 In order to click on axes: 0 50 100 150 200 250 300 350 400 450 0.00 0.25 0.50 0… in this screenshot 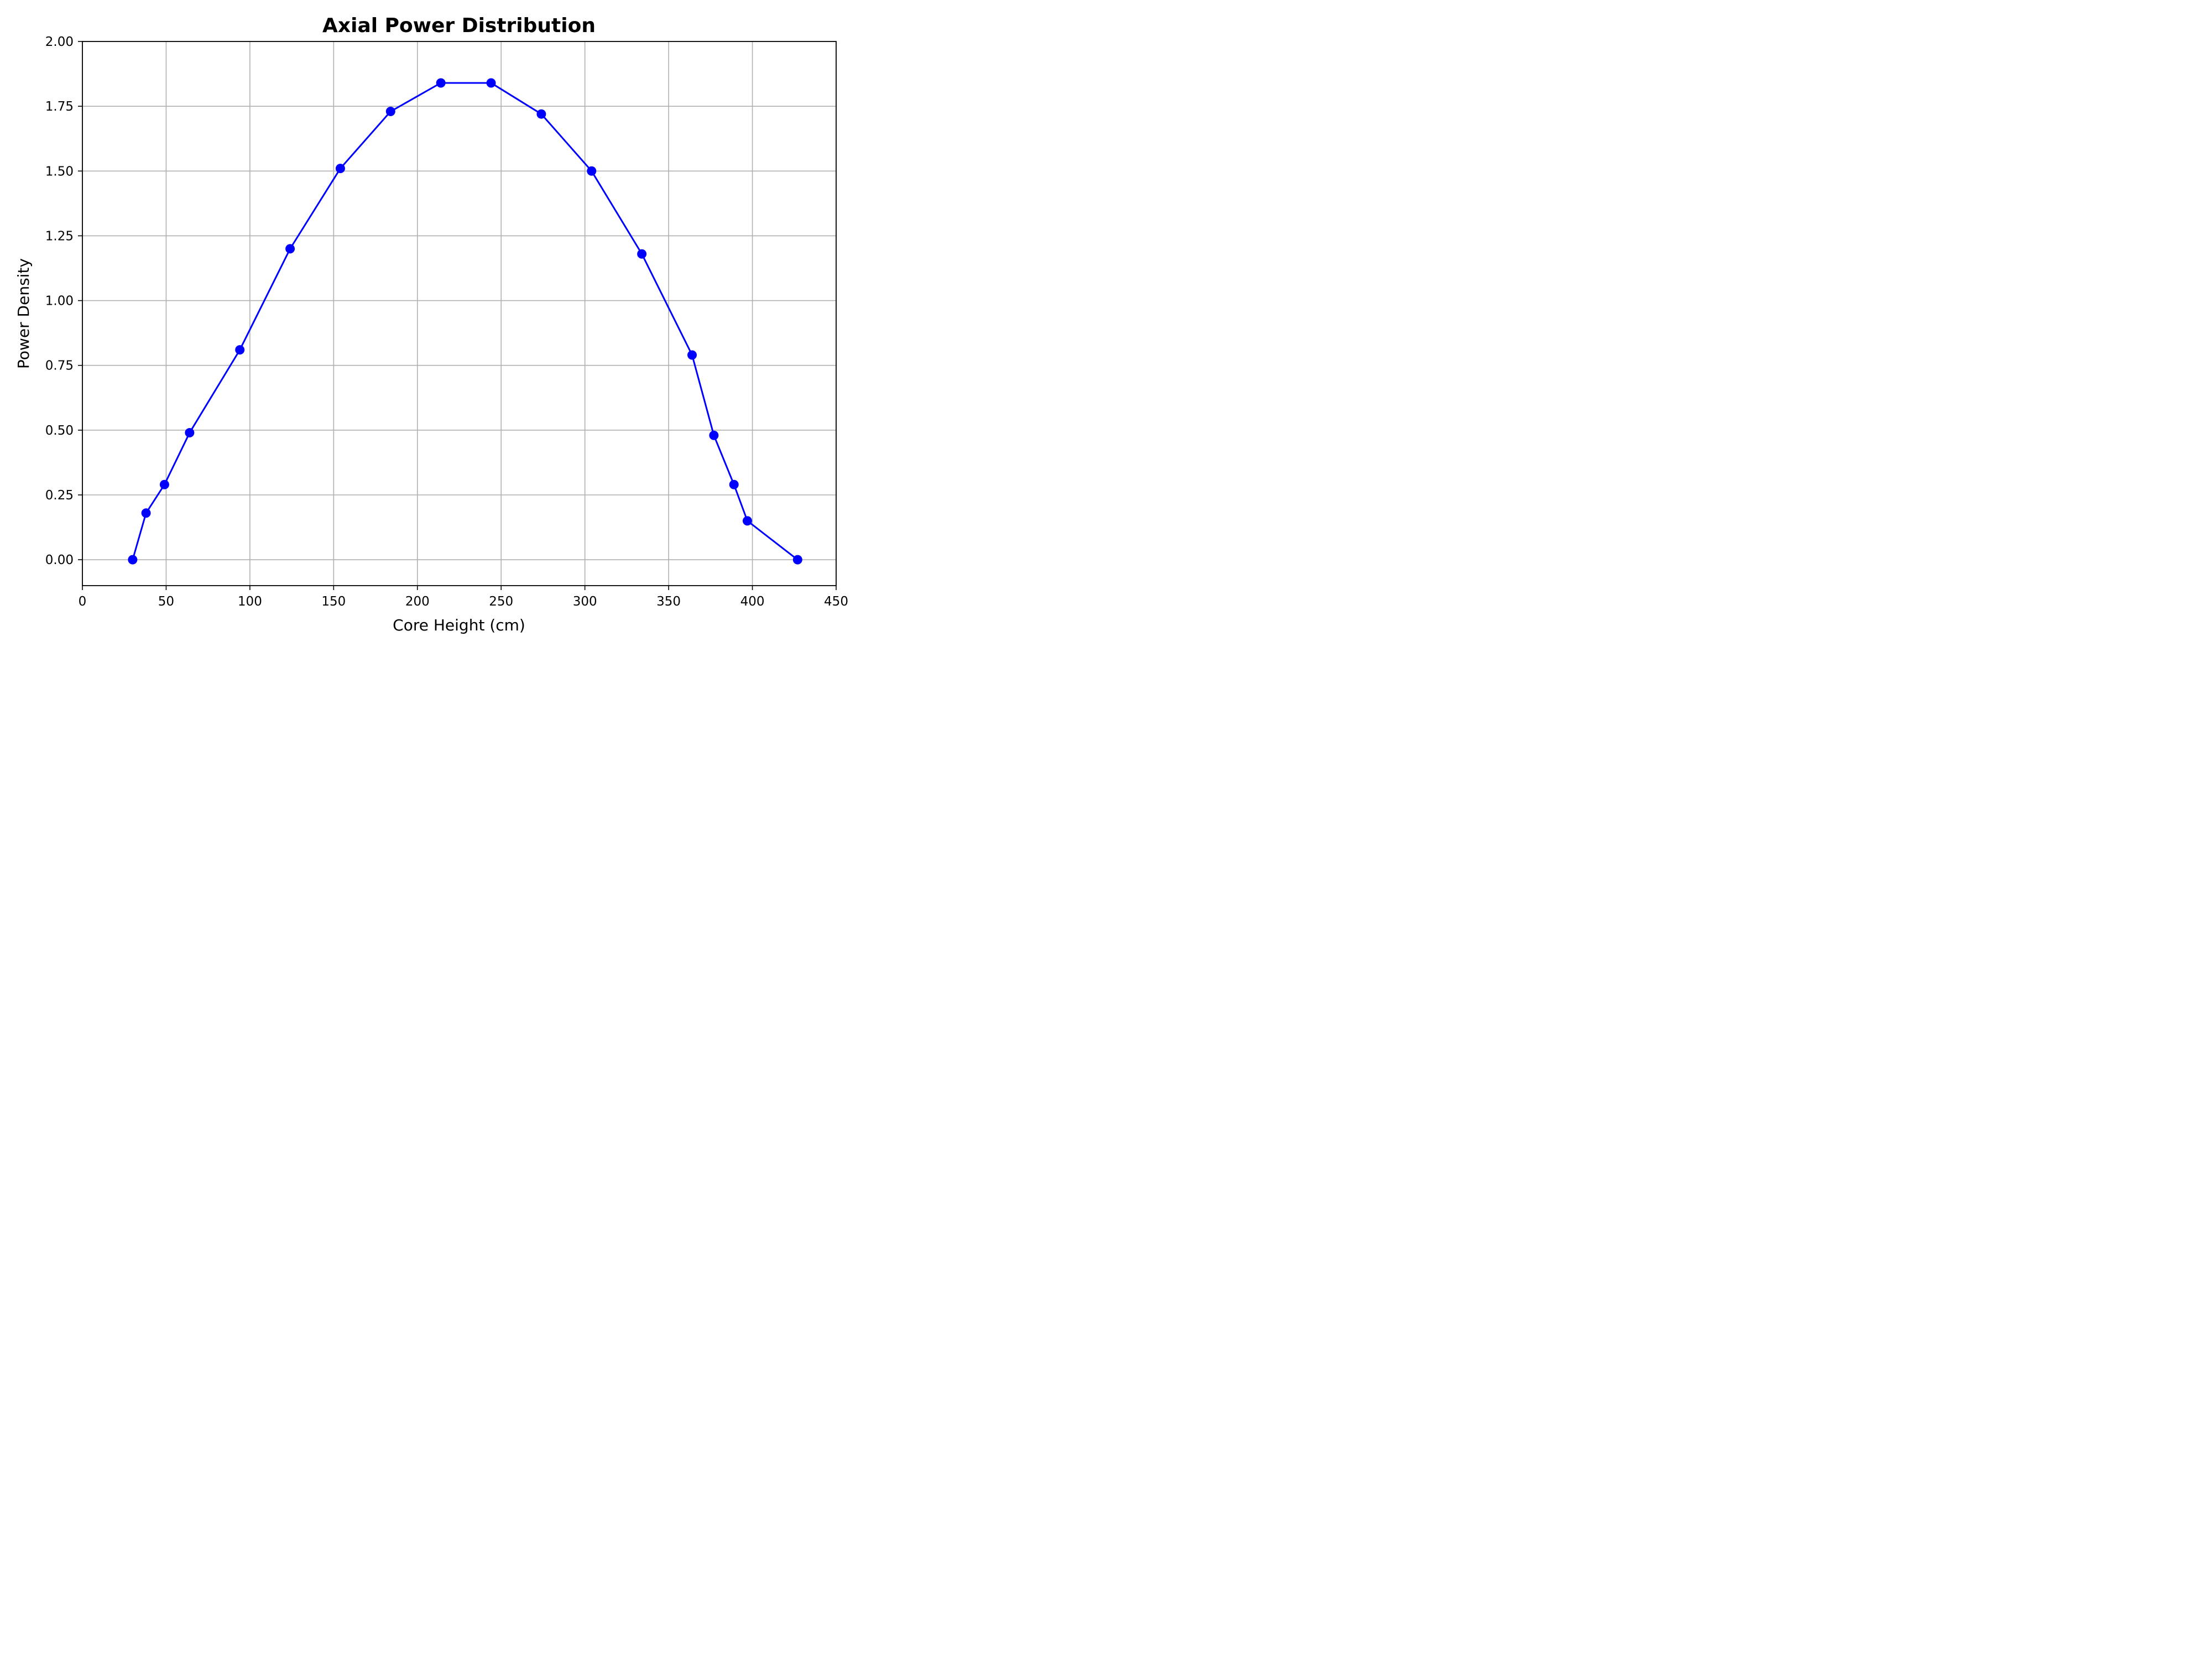, I will do `click(447, 322)`.